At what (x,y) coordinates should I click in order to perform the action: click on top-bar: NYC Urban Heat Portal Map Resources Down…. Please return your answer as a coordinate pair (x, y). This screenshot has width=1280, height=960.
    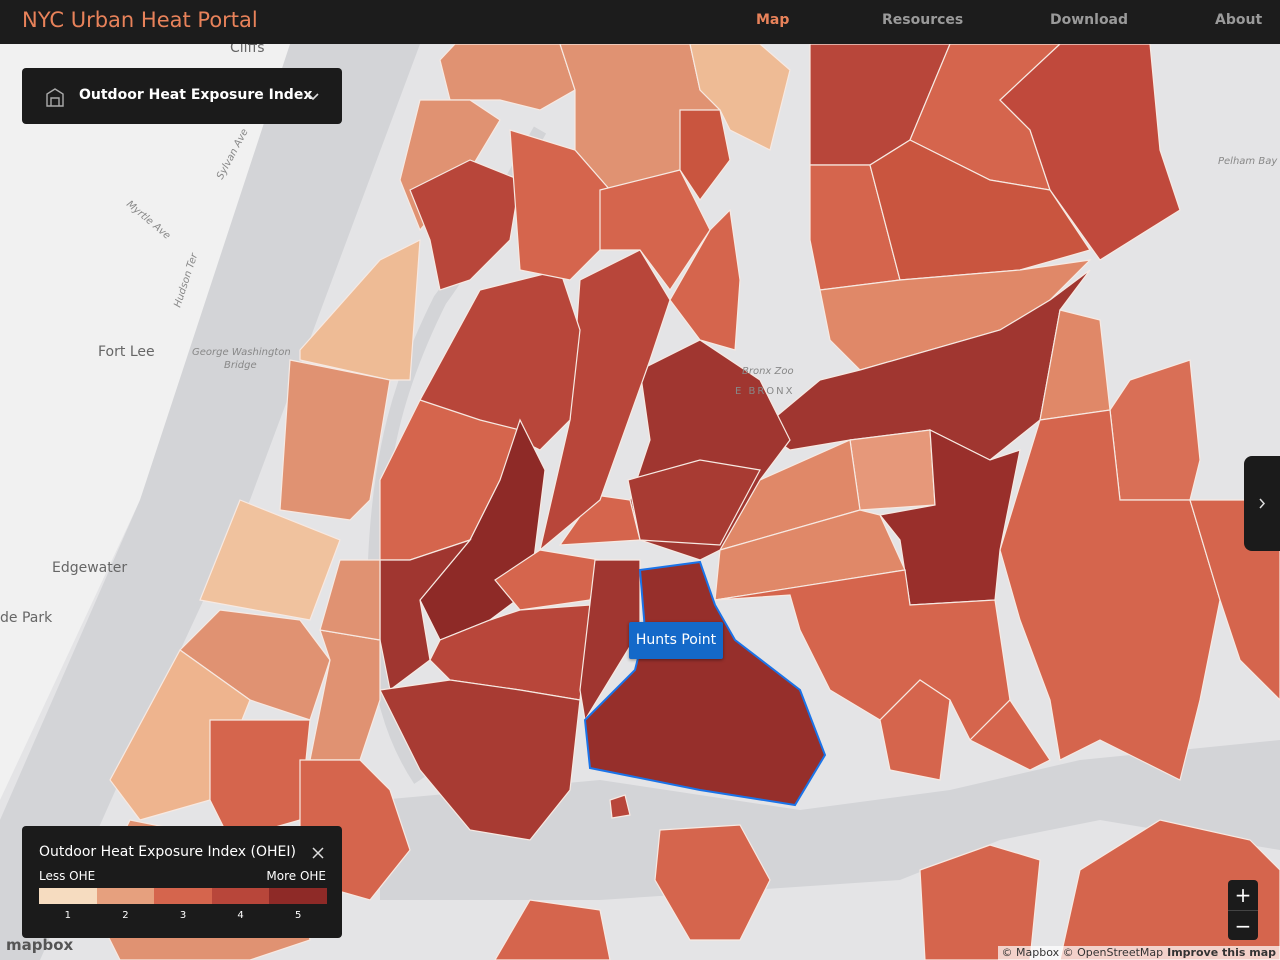
    Looking at the image, I should click on (640, 22).